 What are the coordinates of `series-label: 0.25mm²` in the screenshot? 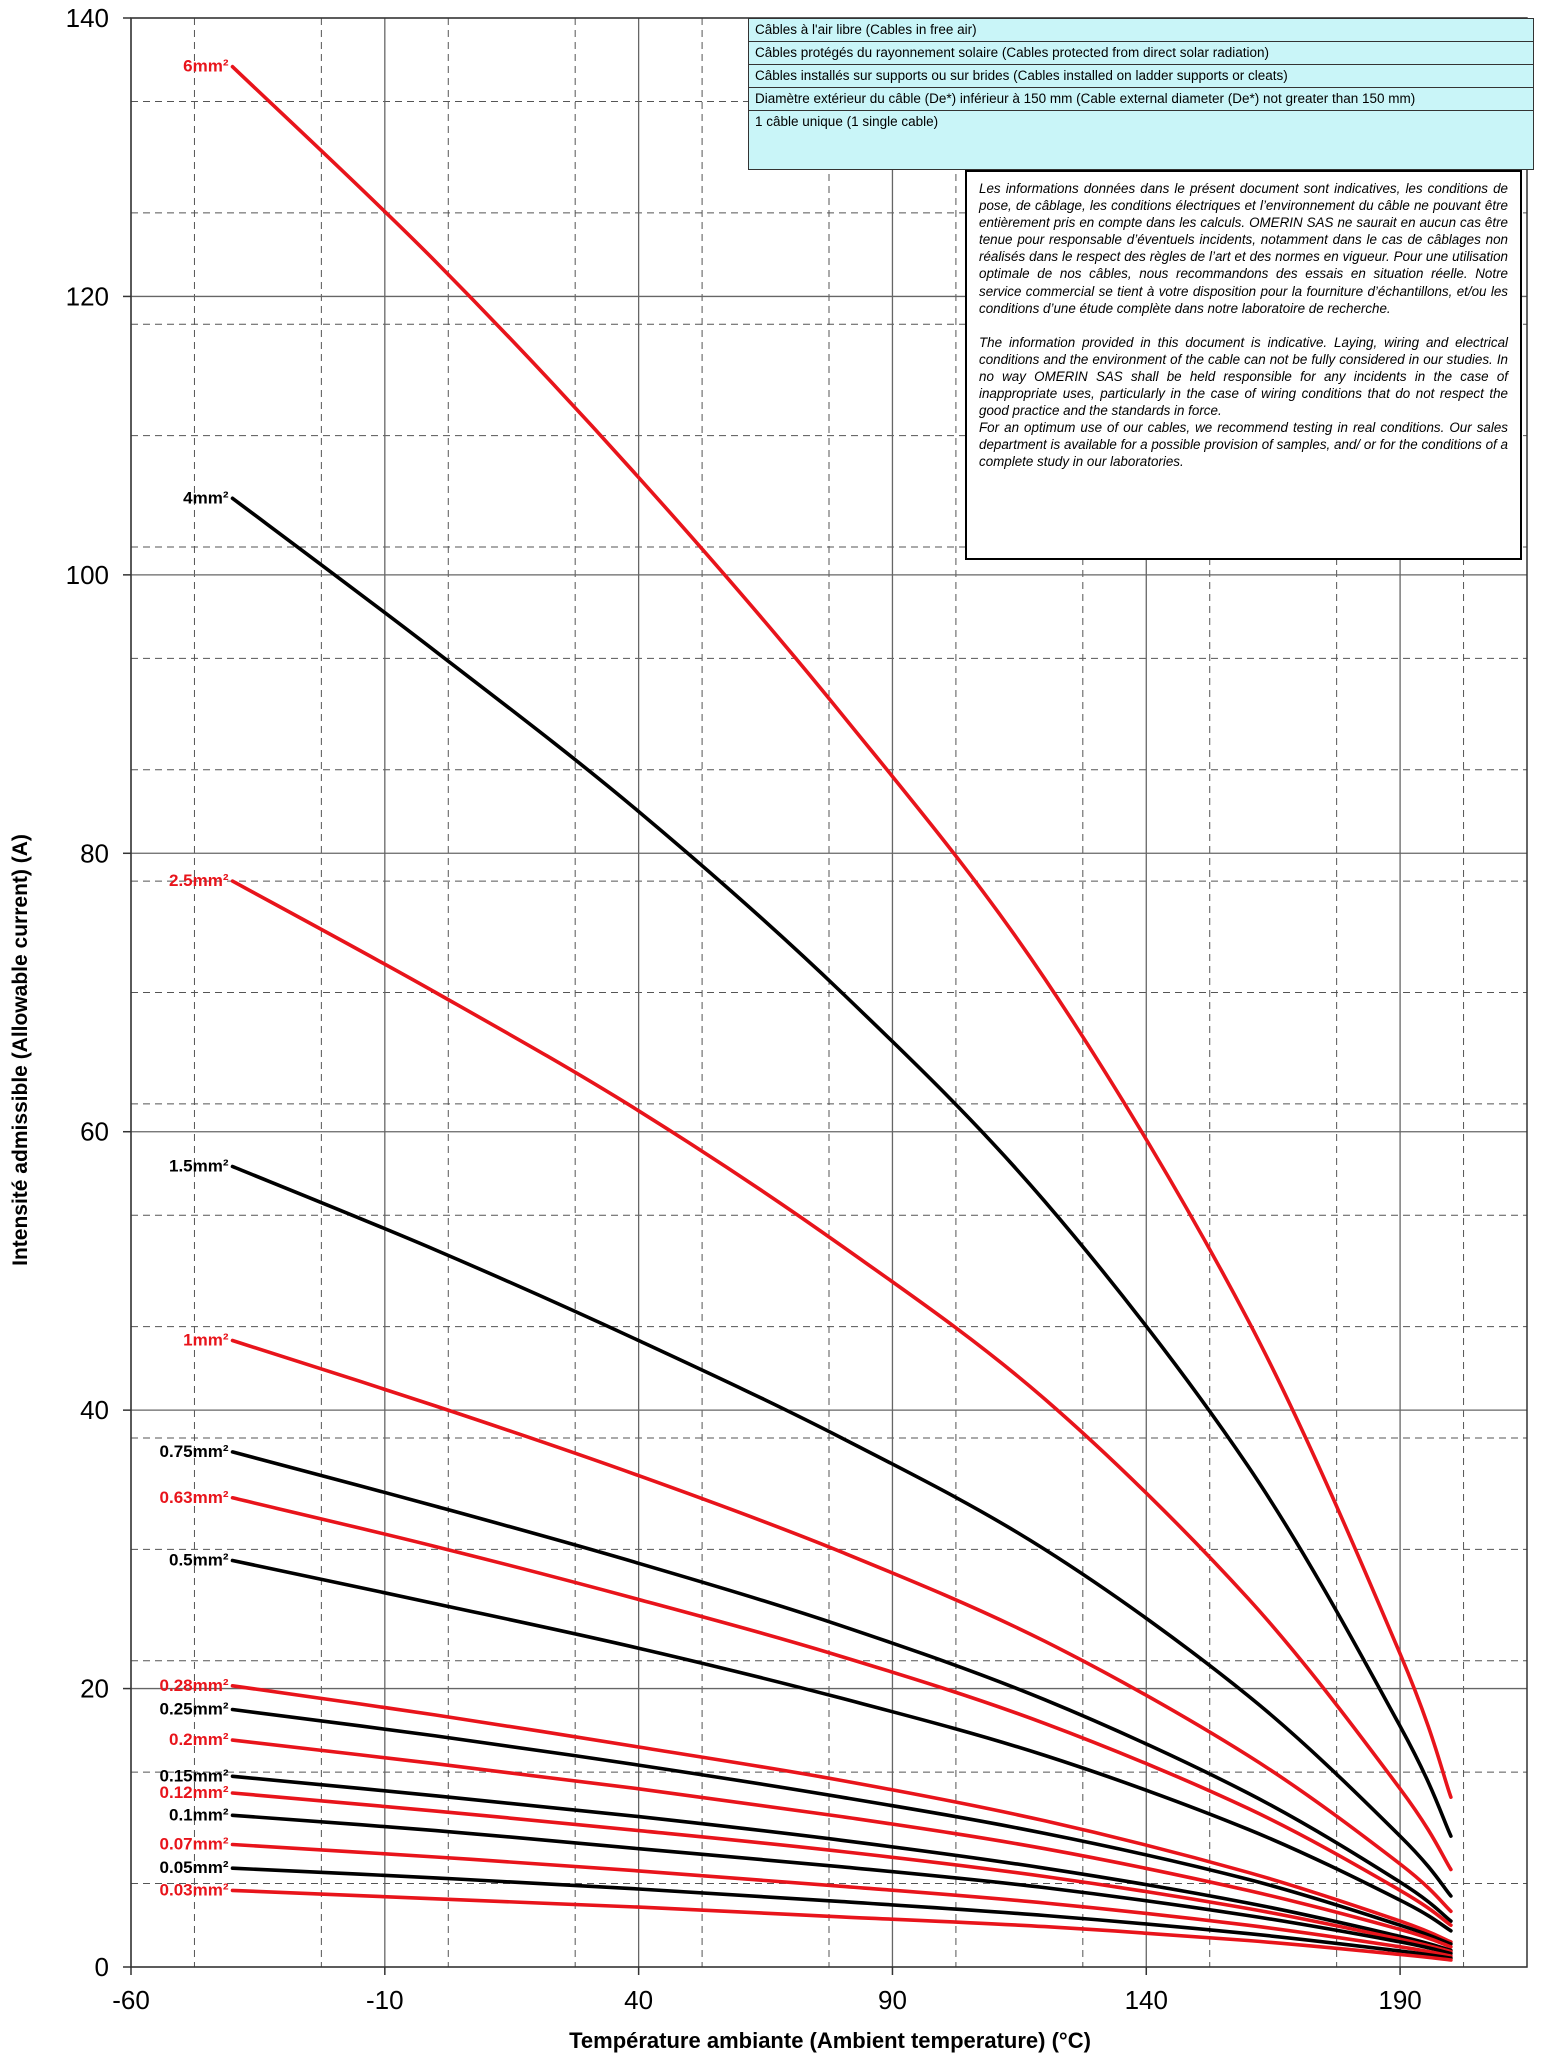 It's located at (194, 1708).